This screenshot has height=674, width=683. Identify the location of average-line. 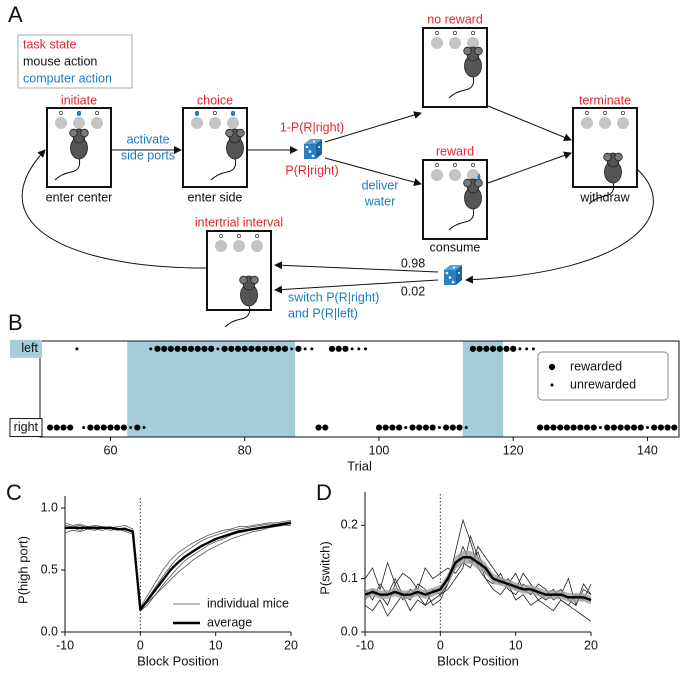
(178, 566).